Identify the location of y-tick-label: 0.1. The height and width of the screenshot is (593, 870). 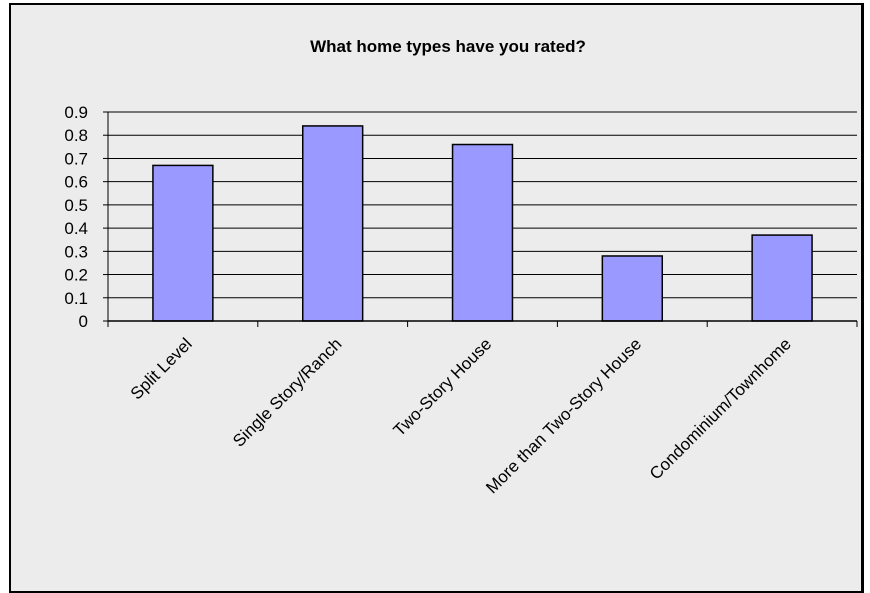
(76, 298).